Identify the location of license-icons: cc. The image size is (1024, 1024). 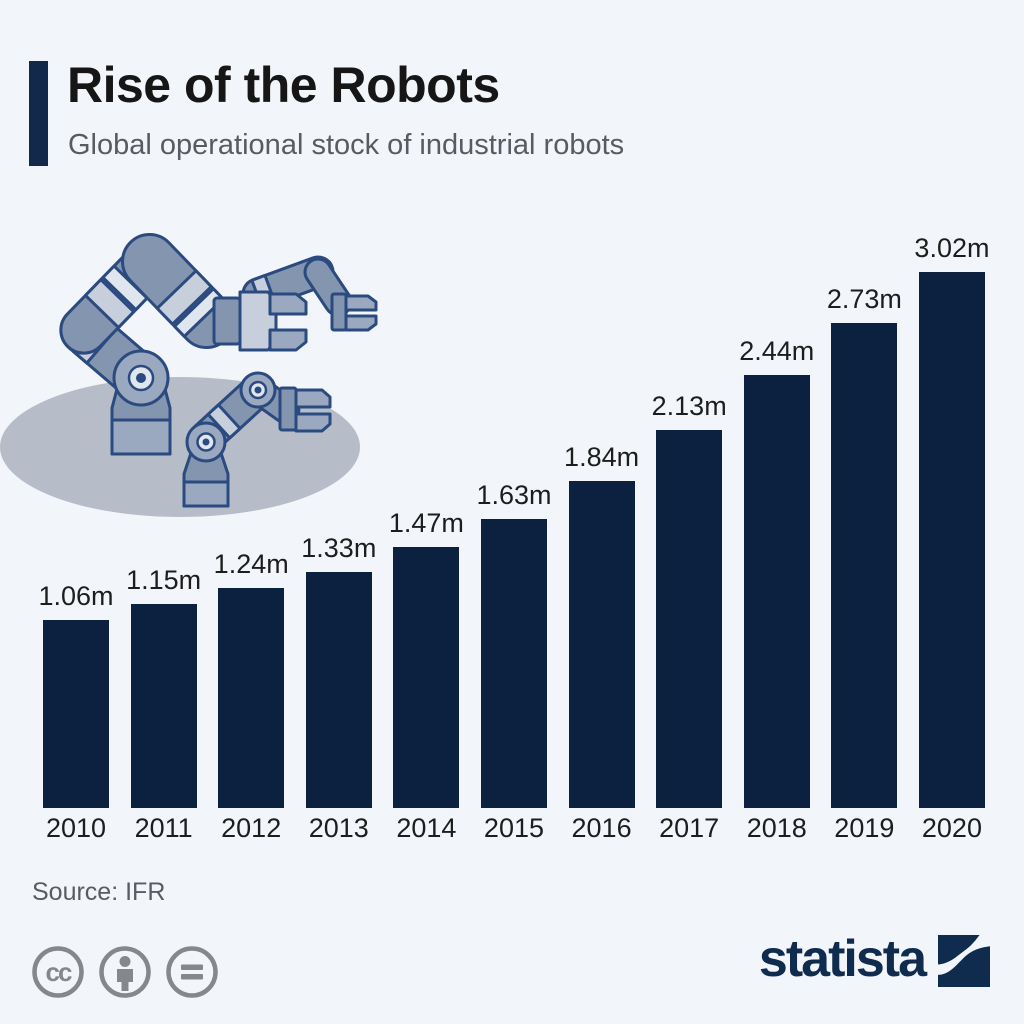
(125, 972).